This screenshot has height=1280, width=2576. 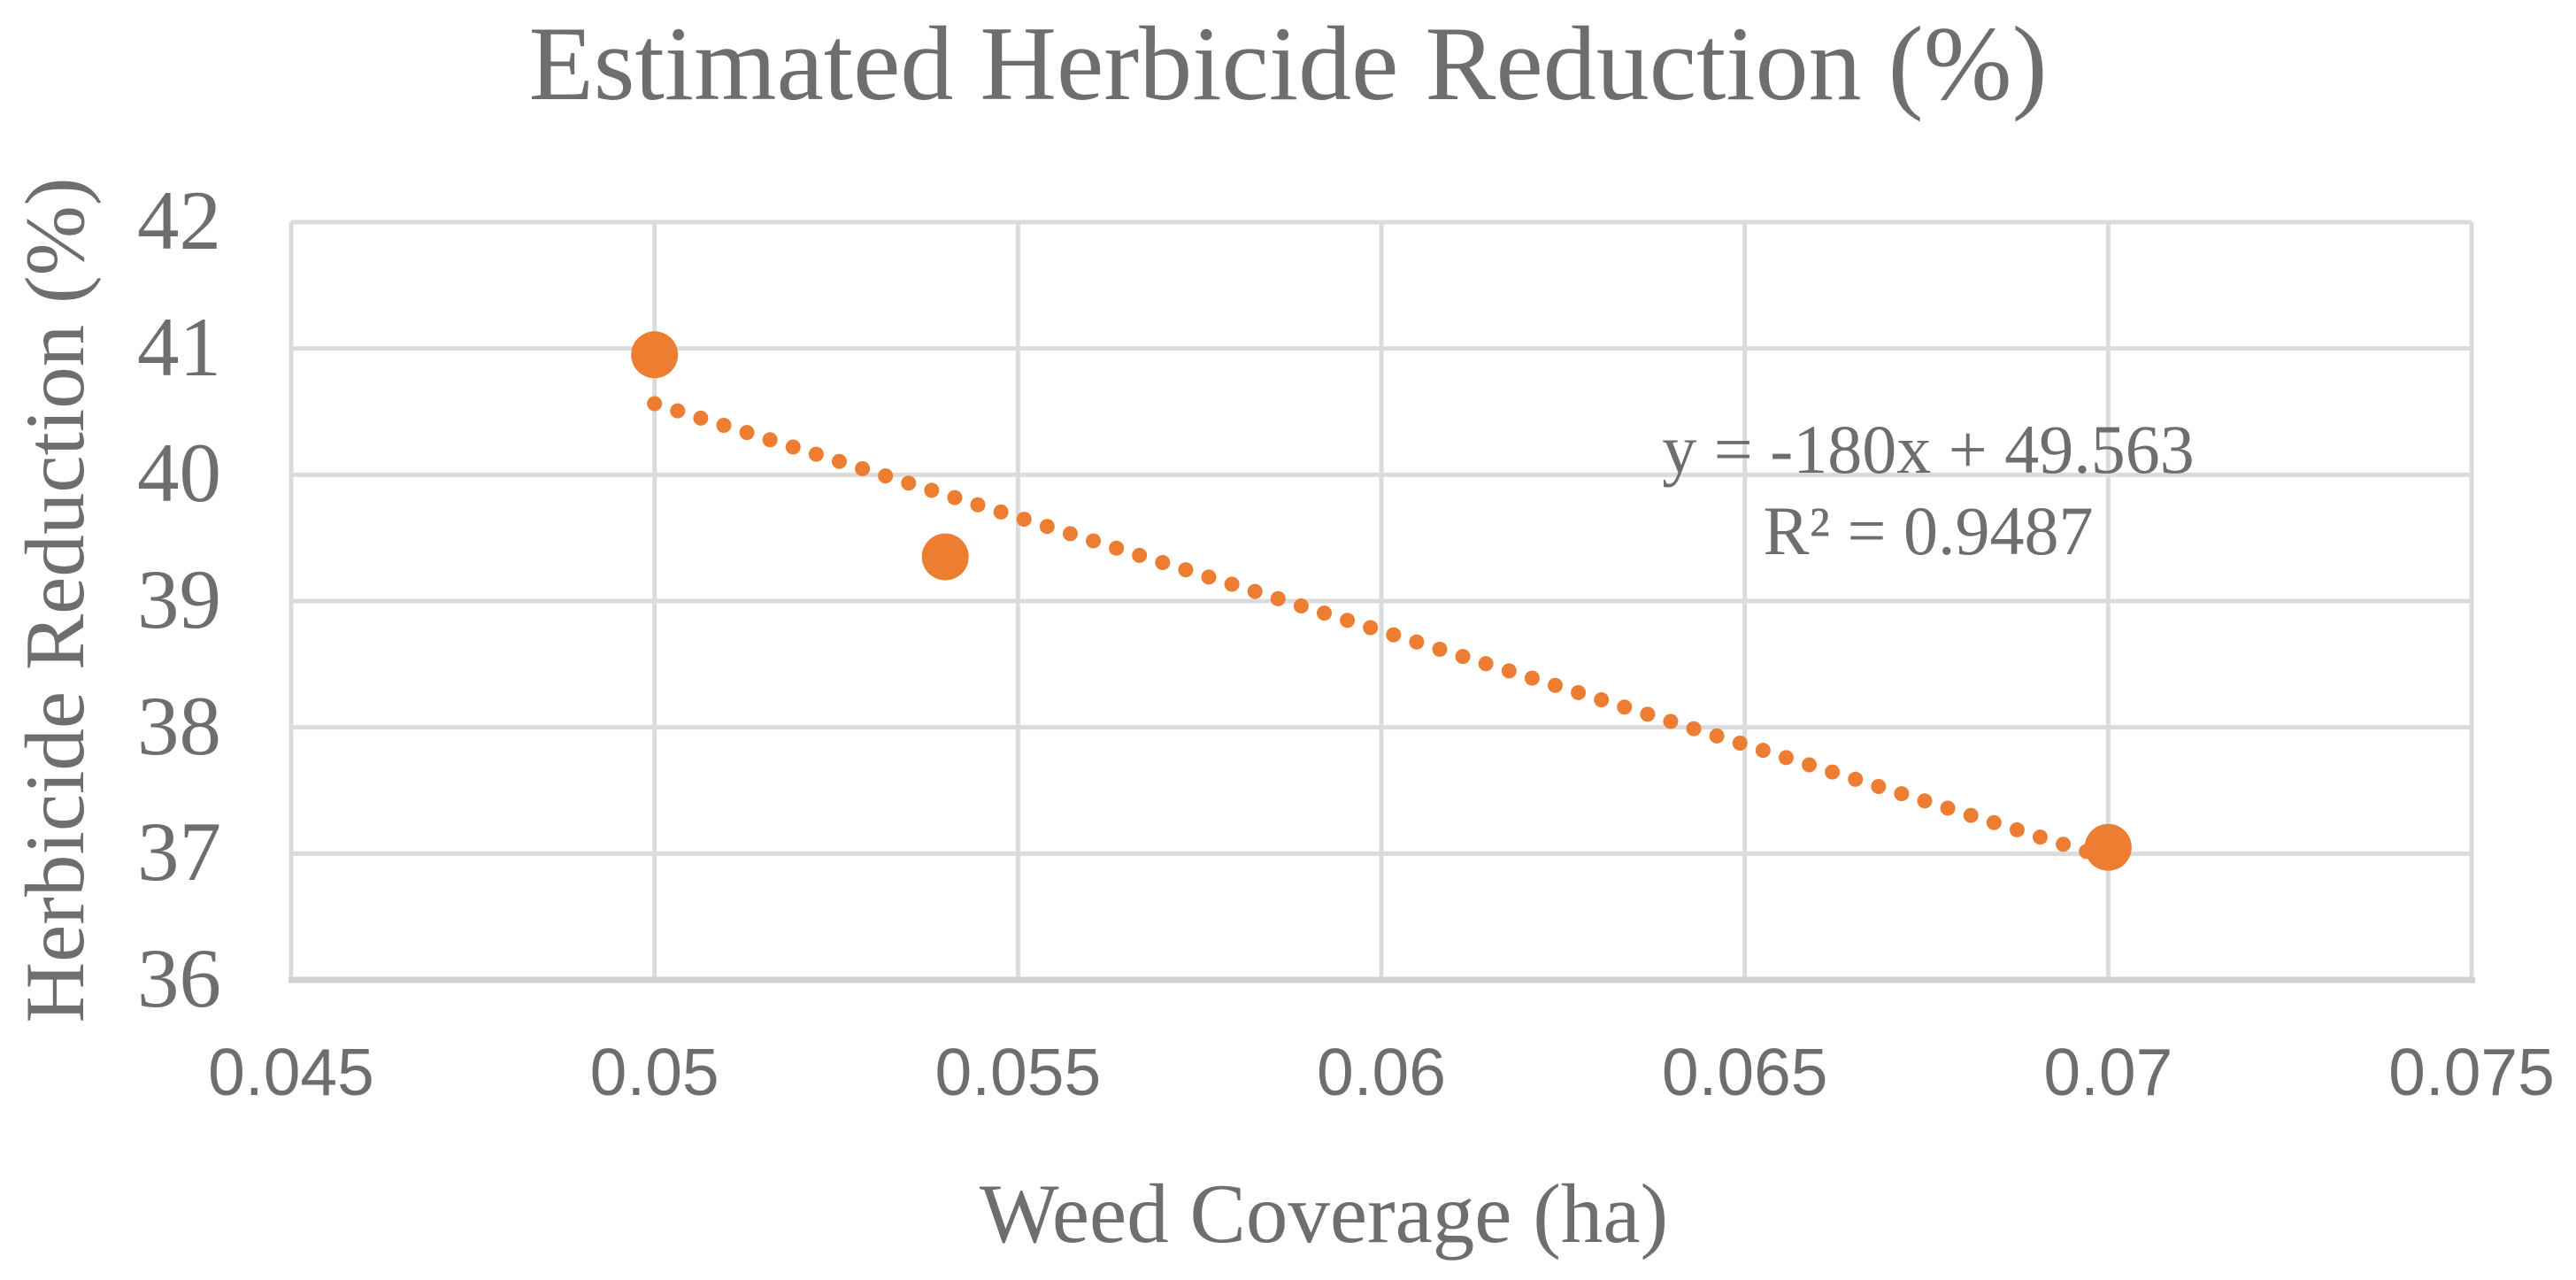 I want to click on y-tick-label: 41, so click(x=179, y=346).